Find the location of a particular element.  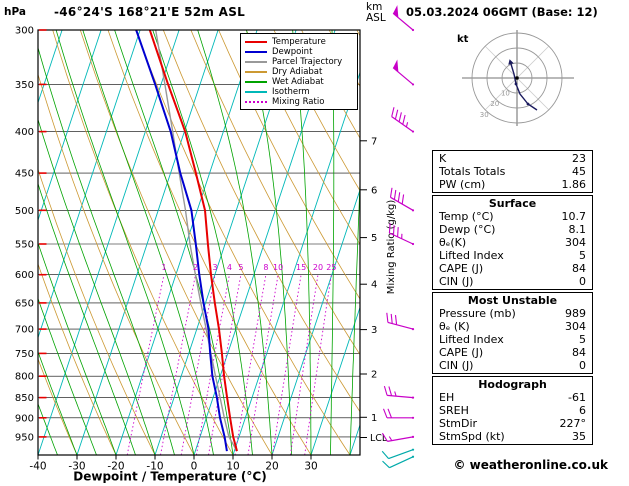

svg-text: 900 is located at coordinates (24, 418).